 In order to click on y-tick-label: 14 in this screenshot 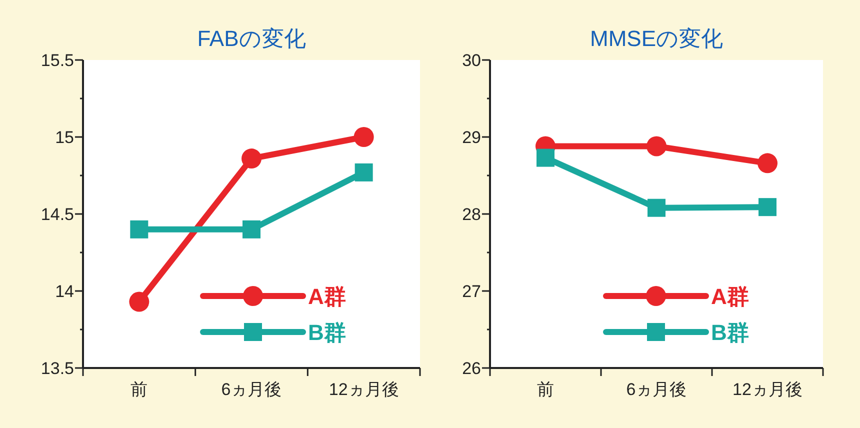, I will do `click(64, 291)`.